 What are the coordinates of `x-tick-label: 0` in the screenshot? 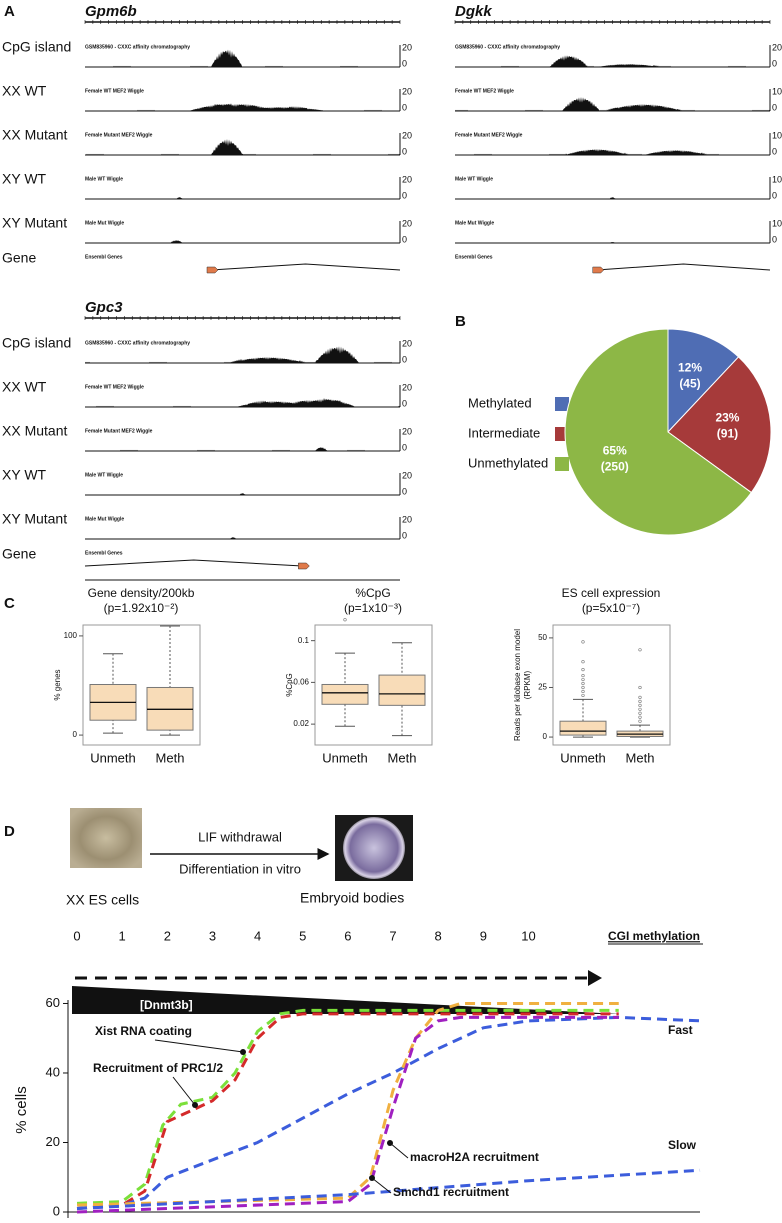 It's located at (76, 935).